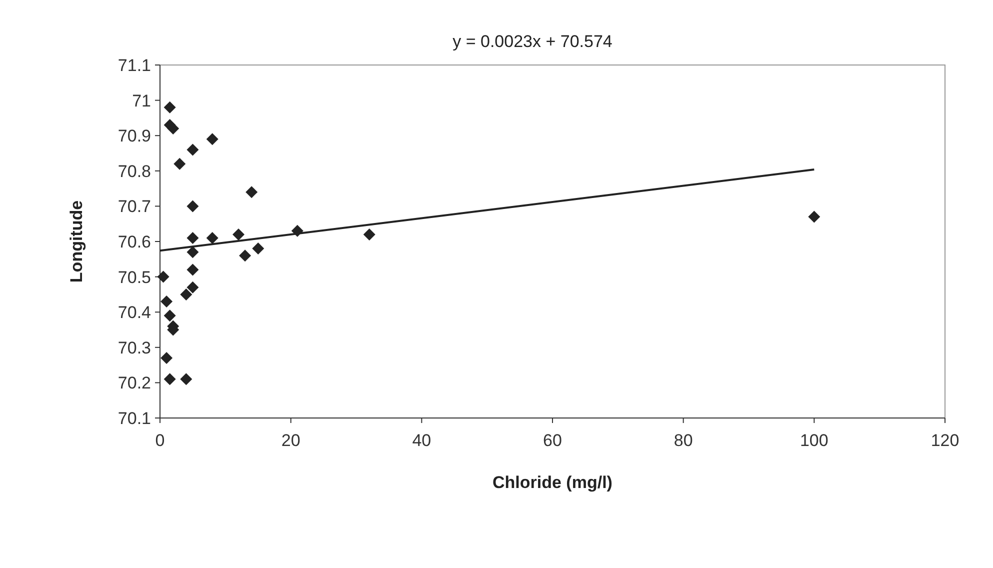 The image size is (993, 568). What do you see at coordinates (683, 440) in the screenshot?
I see `x-tick-label: 80` at bounding box center [683, 440].